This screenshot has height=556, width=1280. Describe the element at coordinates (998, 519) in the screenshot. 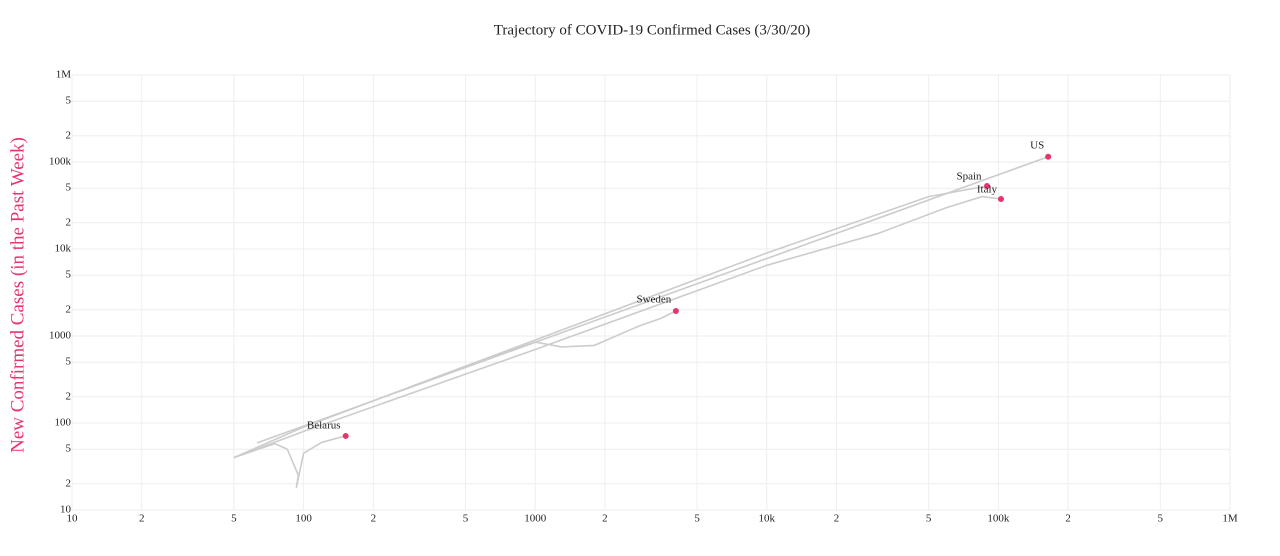

I see `x-tick-label: 100k` at that location.